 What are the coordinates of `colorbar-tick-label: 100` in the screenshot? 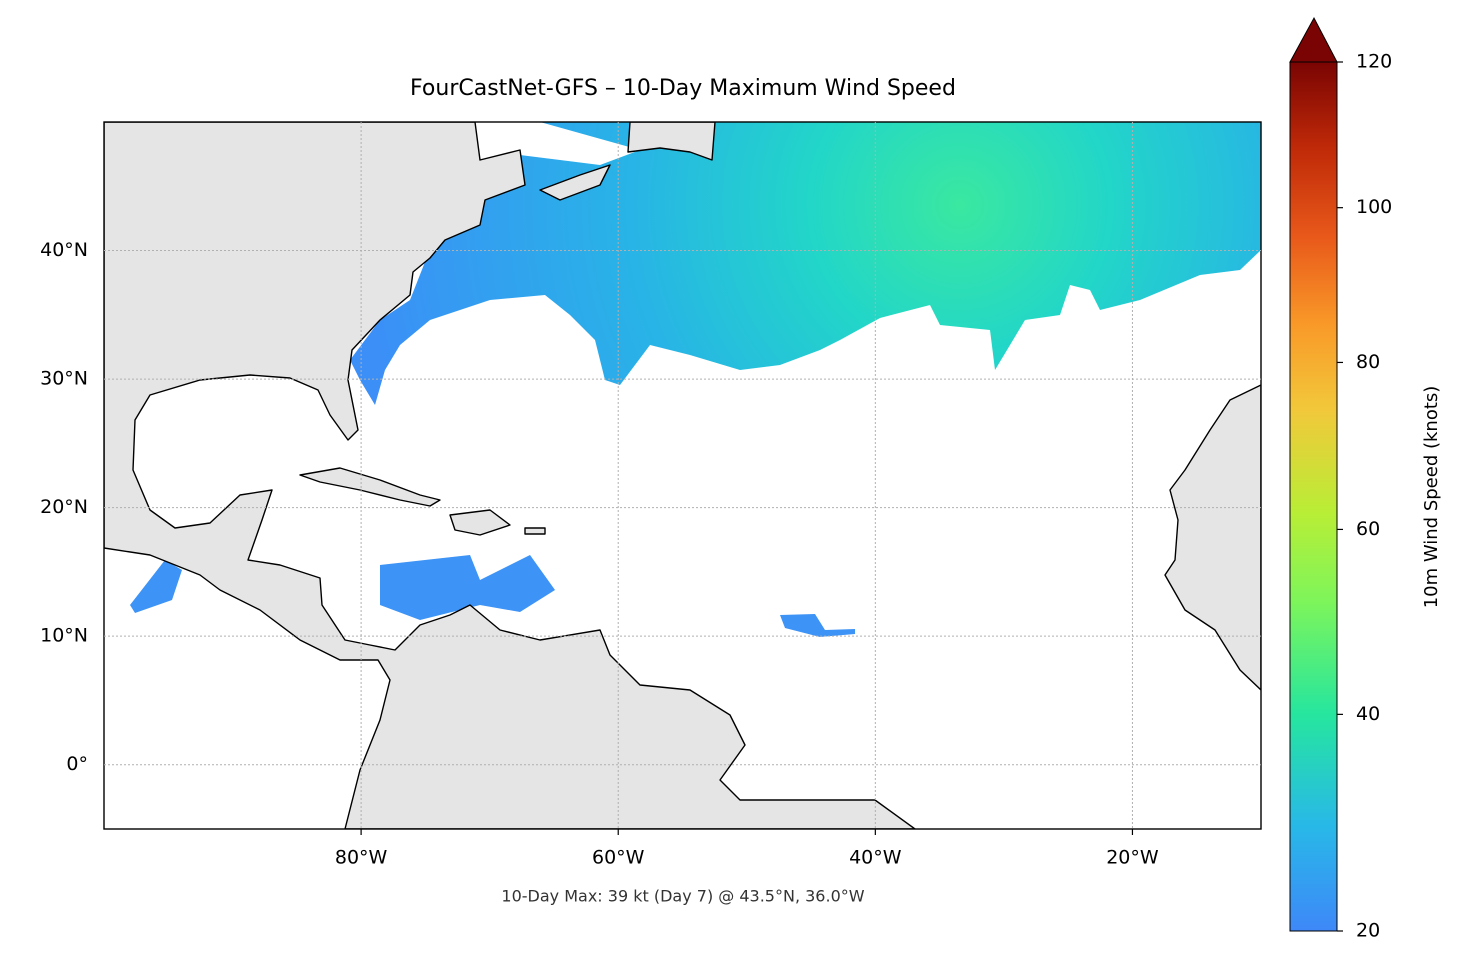 It's located at (1374, 207).